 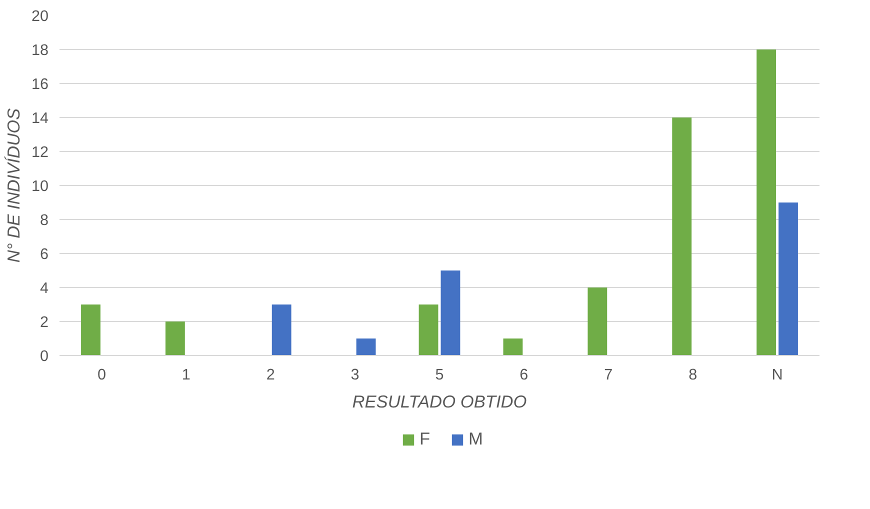 What do you see at coordinates (426, 439) in the screenshot?
I see `legend-label: F` at bounding box center [426, 439].